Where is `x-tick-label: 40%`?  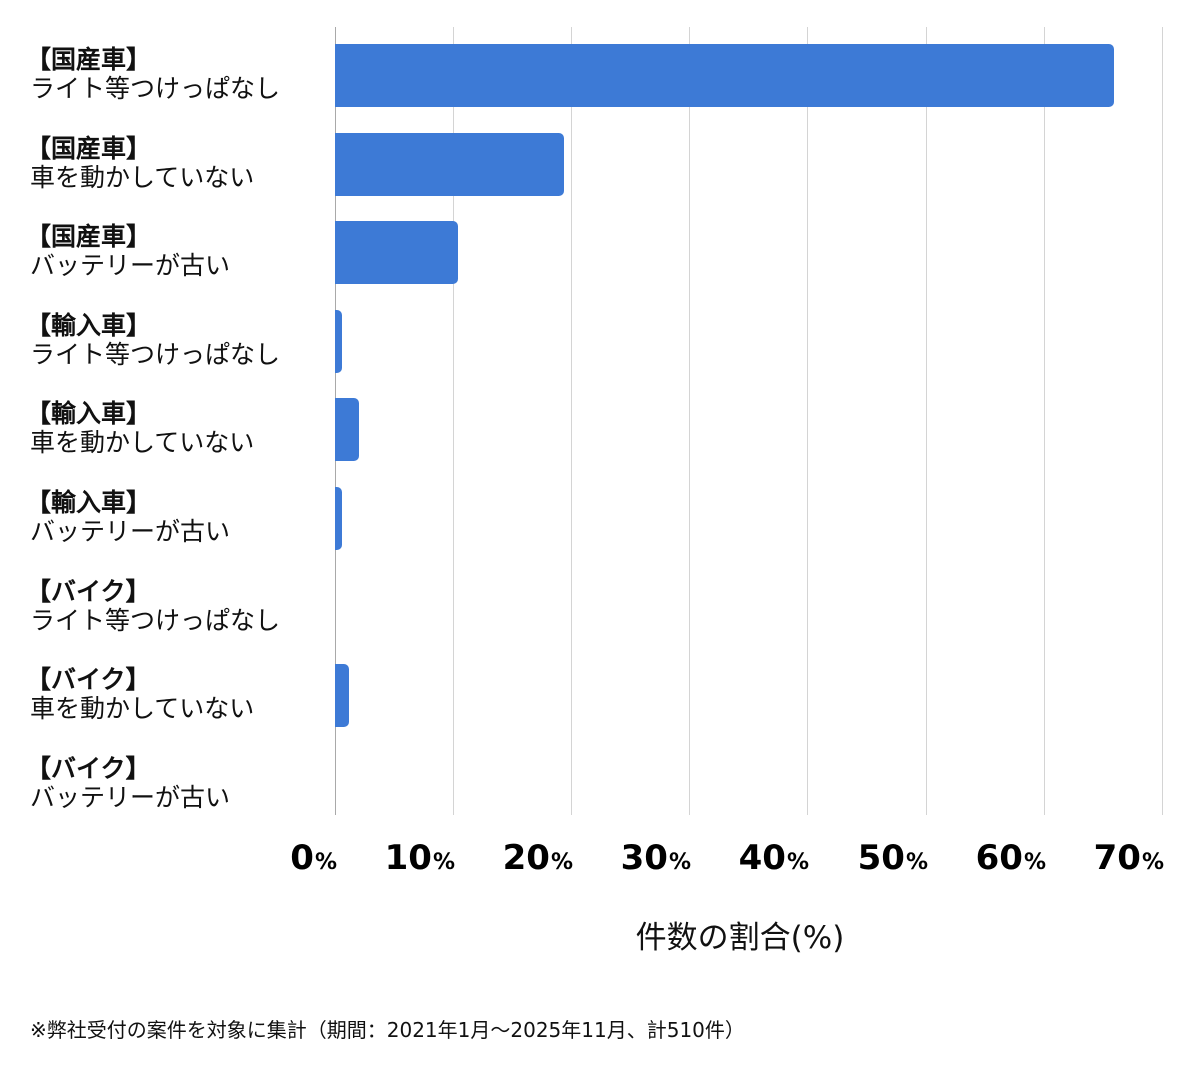
x-tick-label: 40% is located at coordinates (749, 858).